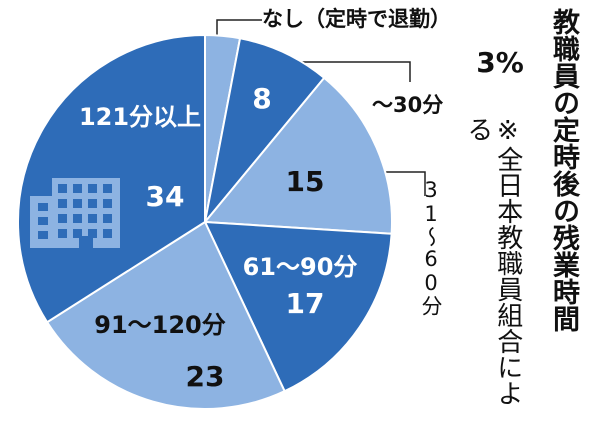 This screenshot has width=600, height=430. What do you see at coordinates (86, 242) in the screenshot?
I see `icon-door` at bounding box center [86, 242].